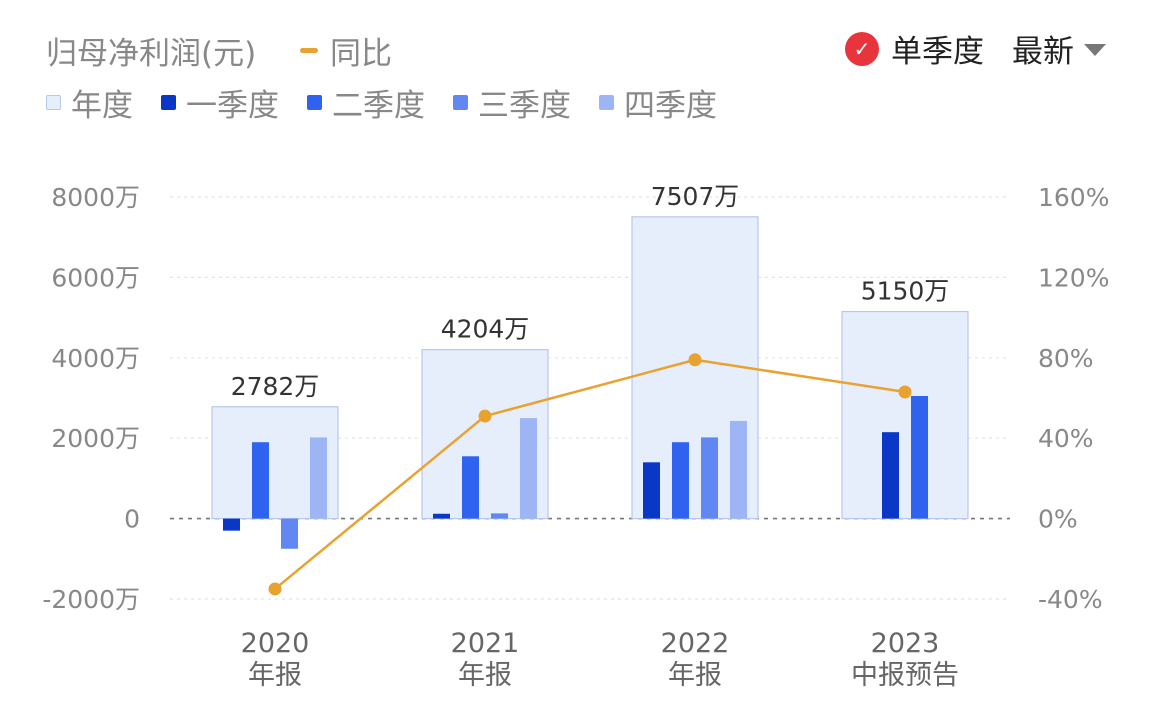  I want to click on yoy-legend-label: 同比, so click(361, 54).